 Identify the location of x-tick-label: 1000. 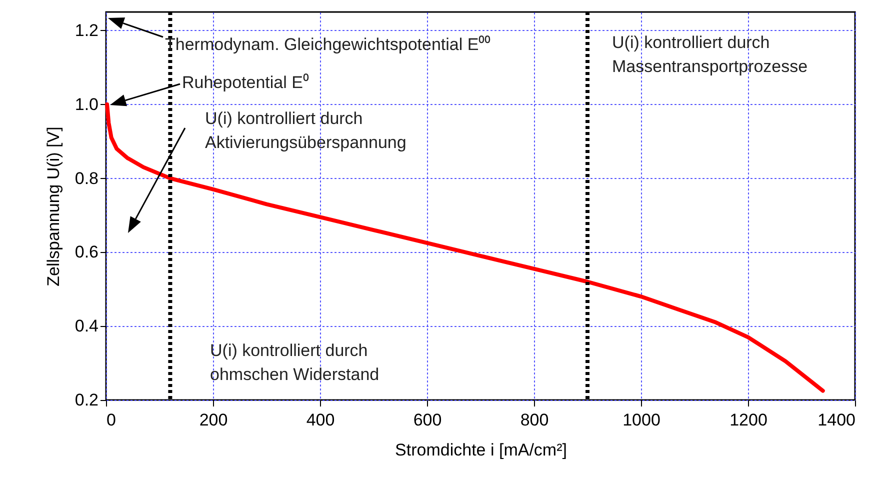
(641, 420).